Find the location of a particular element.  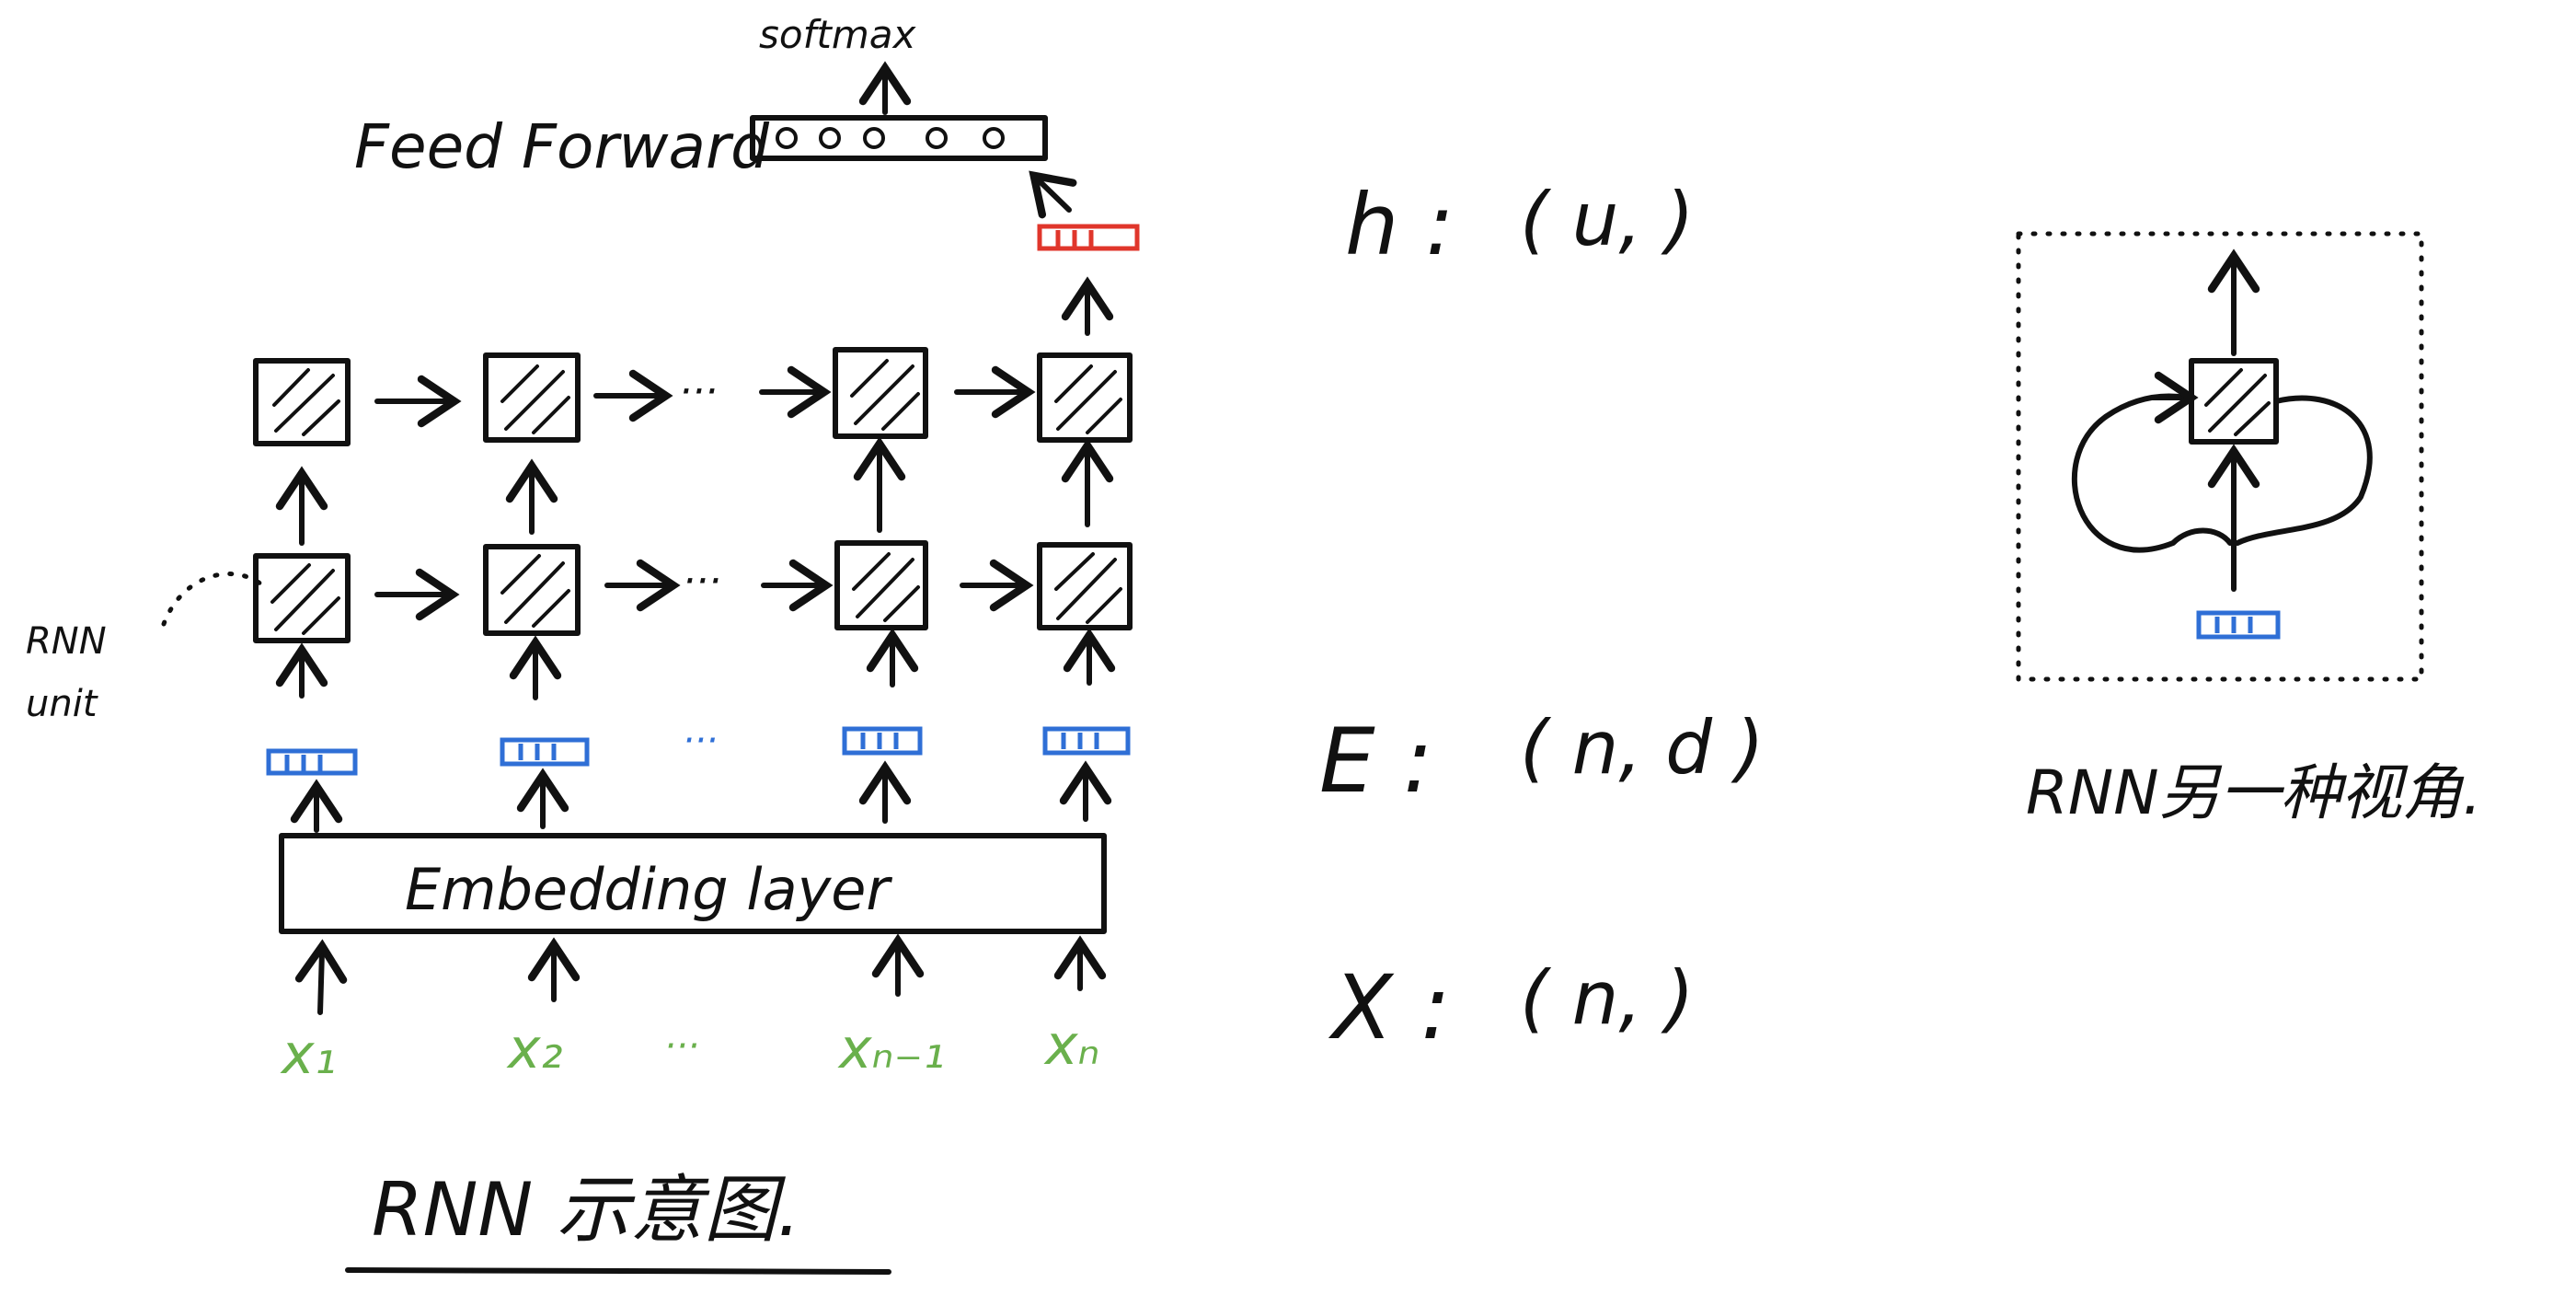

input-xn-1: xₙ₋₁ is located at coordinates (891, 1049).